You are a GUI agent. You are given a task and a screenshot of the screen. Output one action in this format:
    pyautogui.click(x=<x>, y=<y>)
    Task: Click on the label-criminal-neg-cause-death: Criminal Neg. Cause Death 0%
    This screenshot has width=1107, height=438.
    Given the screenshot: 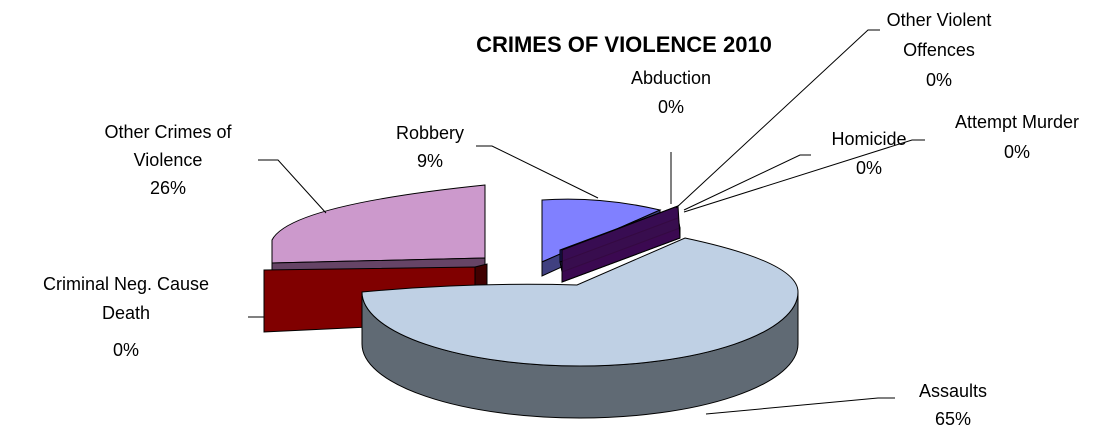 What is the action you would take?
    pyautogui.click(x=126, y=317)
    